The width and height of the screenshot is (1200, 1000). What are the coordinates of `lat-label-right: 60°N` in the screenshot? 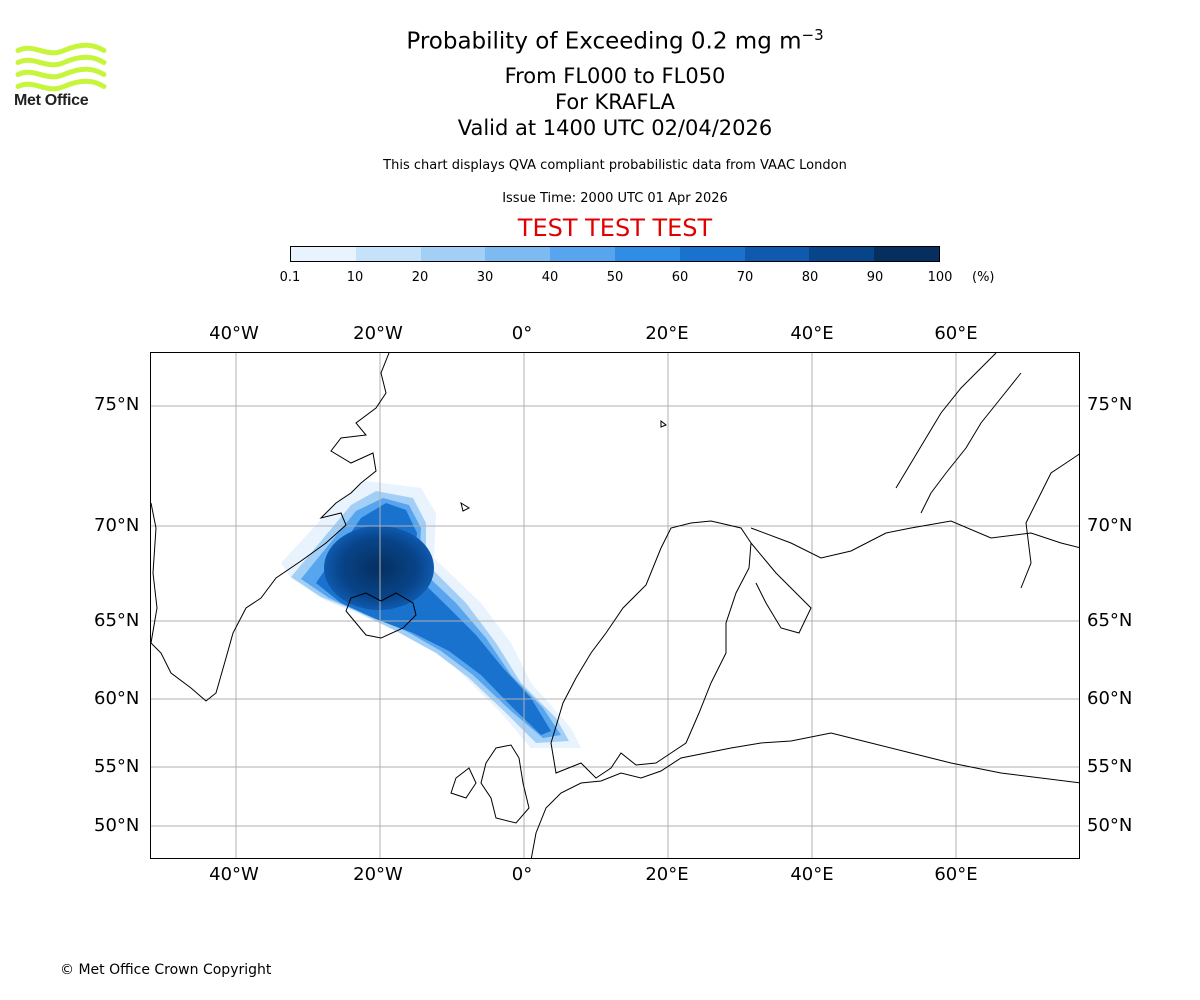 It's located at (1110, 698).